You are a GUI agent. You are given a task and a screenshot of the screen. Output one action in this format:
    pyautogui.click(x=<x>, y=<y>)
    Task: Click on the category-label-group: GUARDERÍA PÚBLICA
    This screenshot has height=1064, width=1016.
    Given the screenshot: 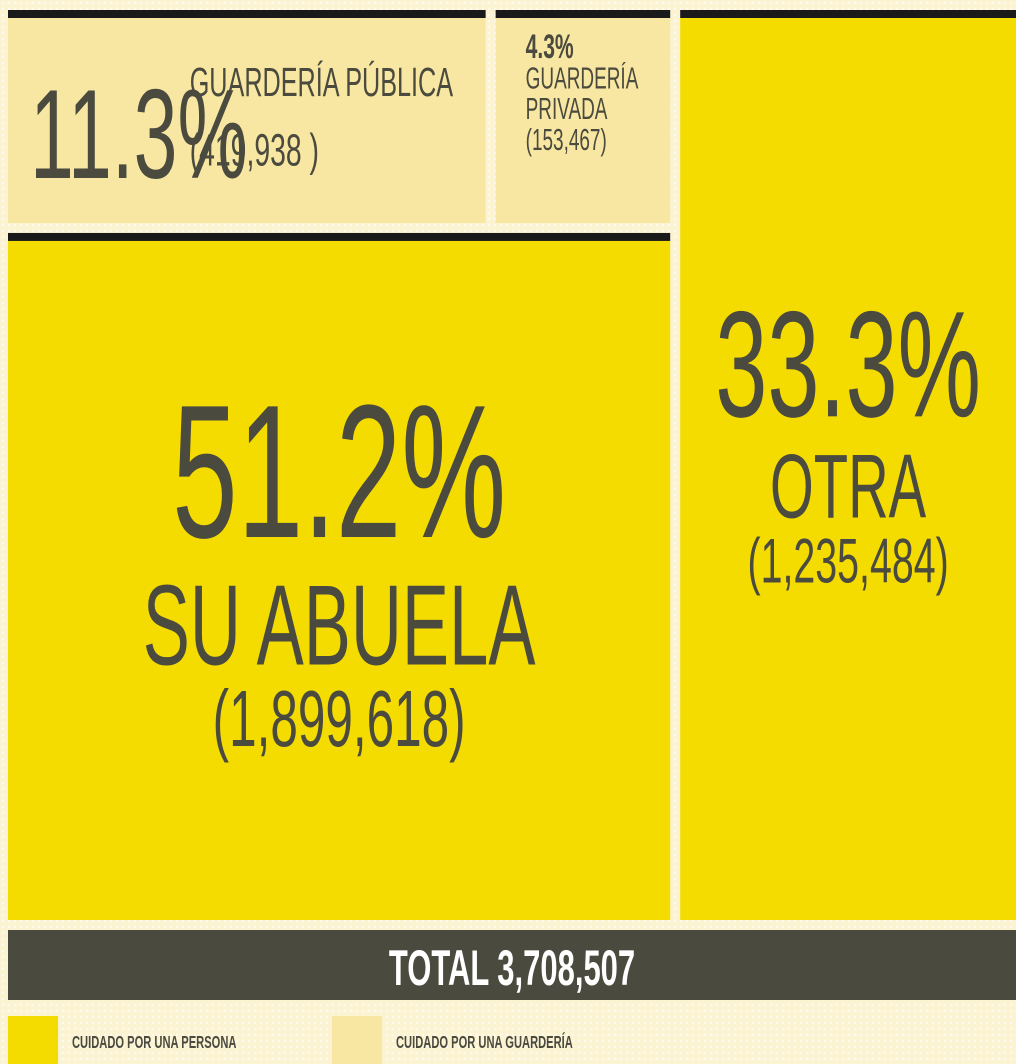 What is the action you would take?
    pyautogui.click(x=322, y=83)
    